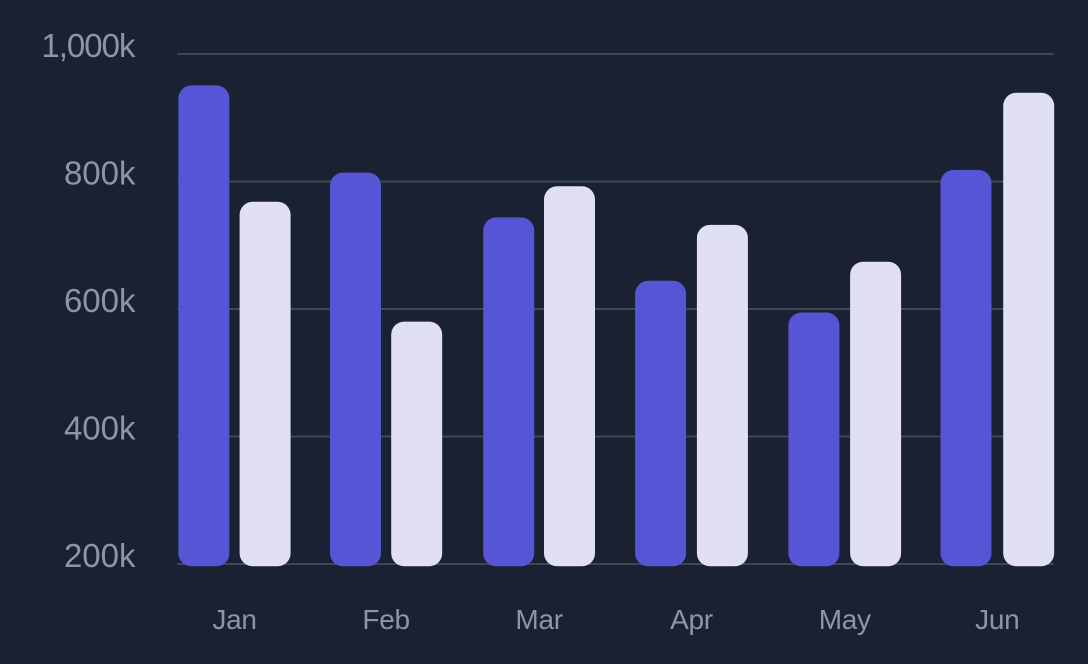 This screenshot has width=1088, height=664. Describe the element at coordinates (538, 619) in the screenshot. I see `svg-text: Mar` at that location.